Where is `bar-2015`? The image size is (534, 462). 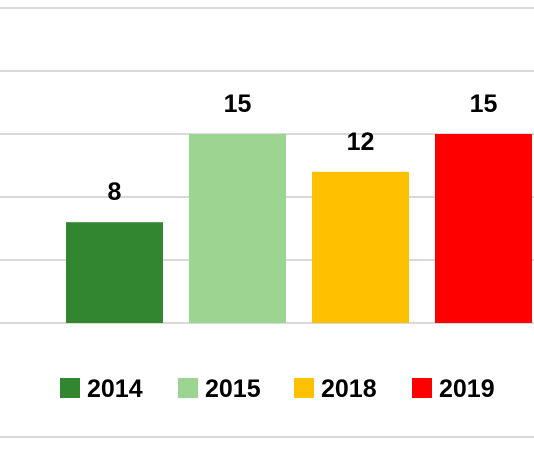 bar-2015 is located at coordinates (237, 228).